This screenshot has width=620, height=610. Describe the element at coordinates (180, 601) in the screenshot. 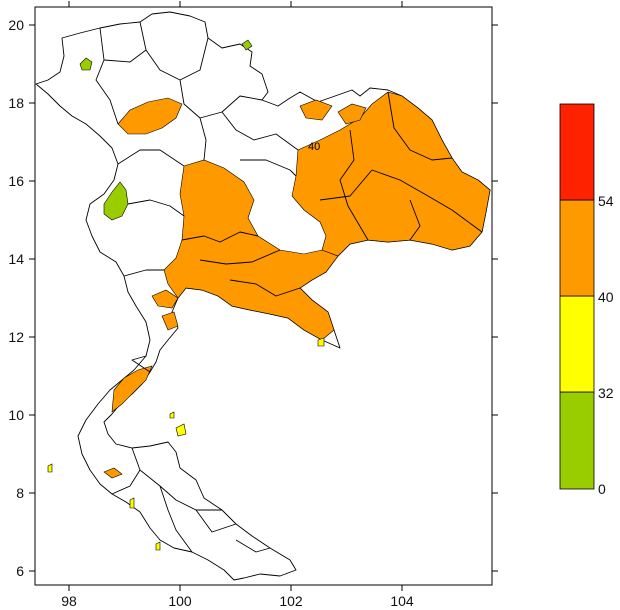

I see `x-tick-label-100: 100` at that location.